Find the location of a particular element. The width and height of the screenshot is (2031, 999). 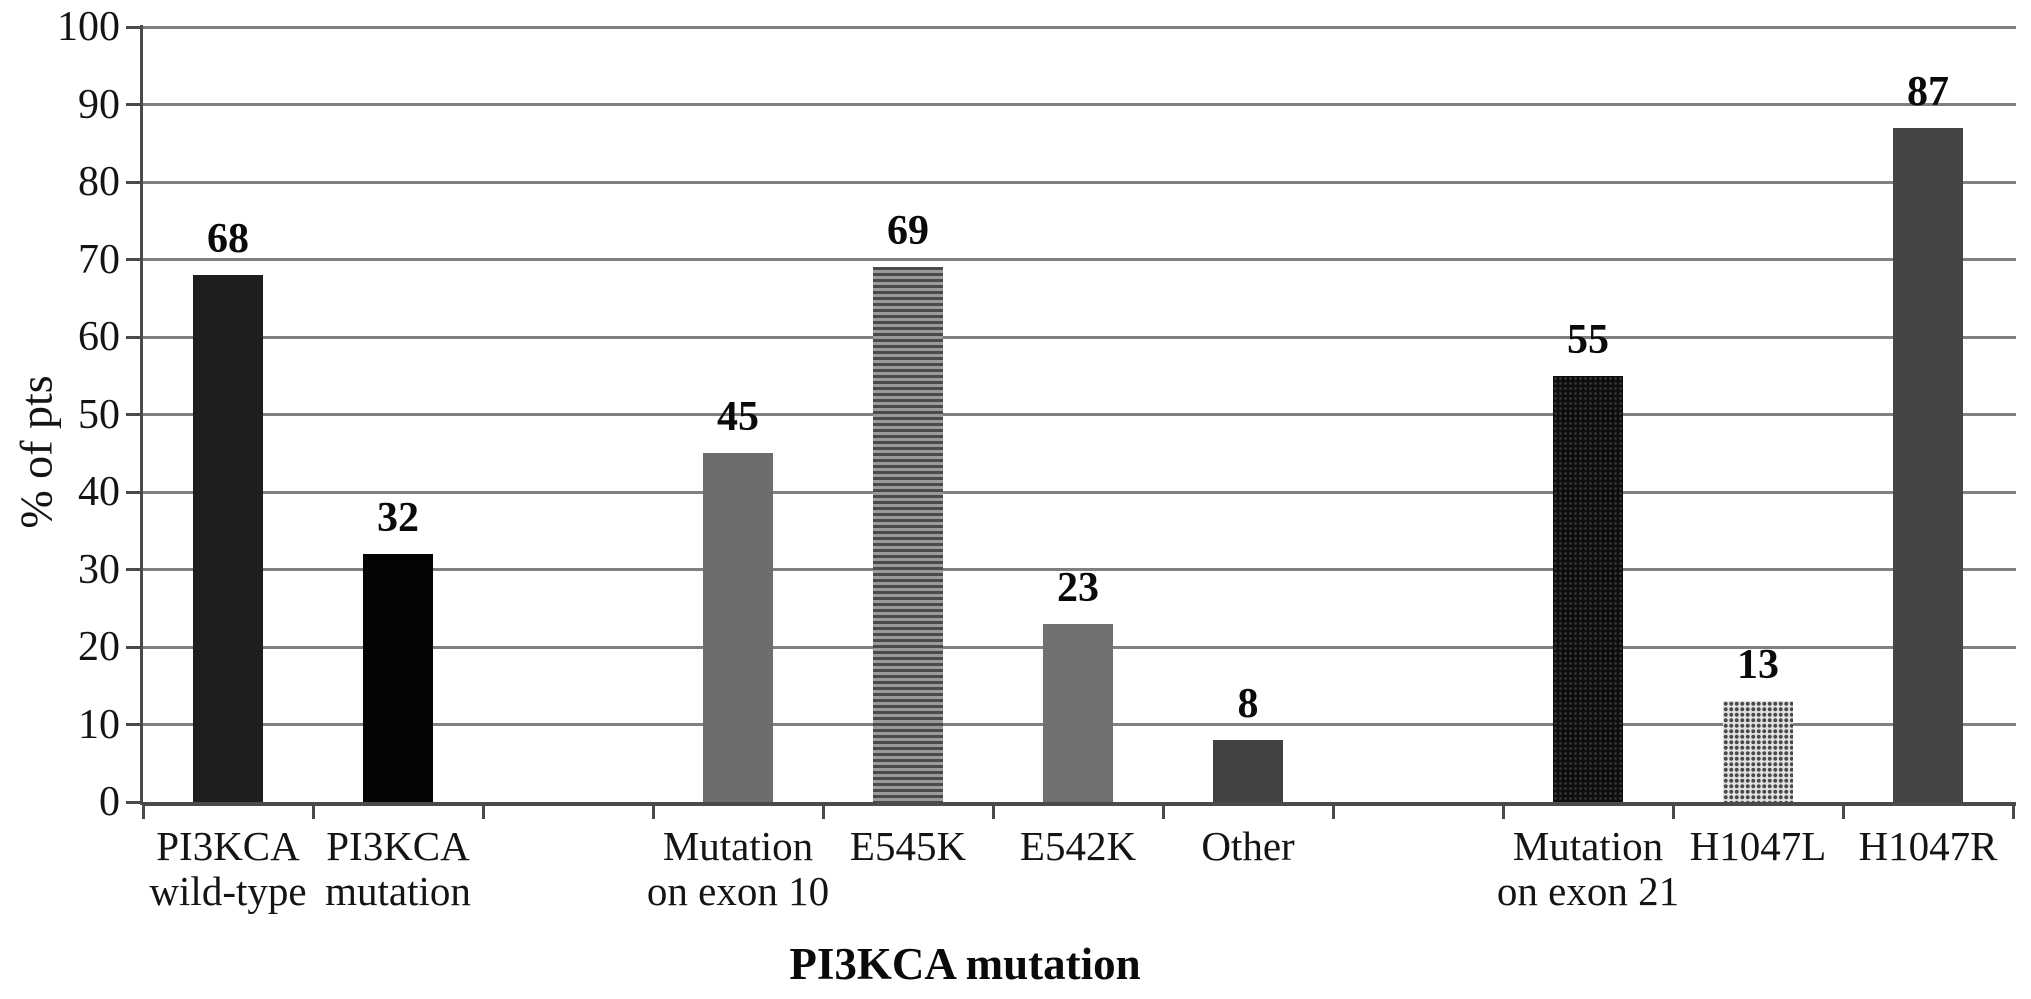

x-category-label: H1047R is located at coordinates (1928, 846).